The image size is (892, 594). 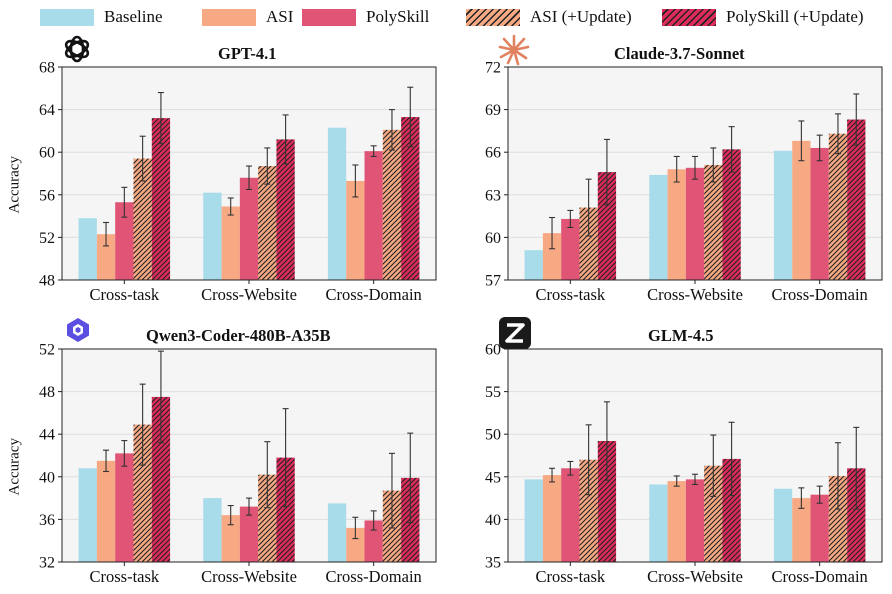 What do you see at coordinates (238, 335) in the screenshot?
I see `chart-title: Qwen3-Coder-480B-A35B` at bounding box center [238, 335].